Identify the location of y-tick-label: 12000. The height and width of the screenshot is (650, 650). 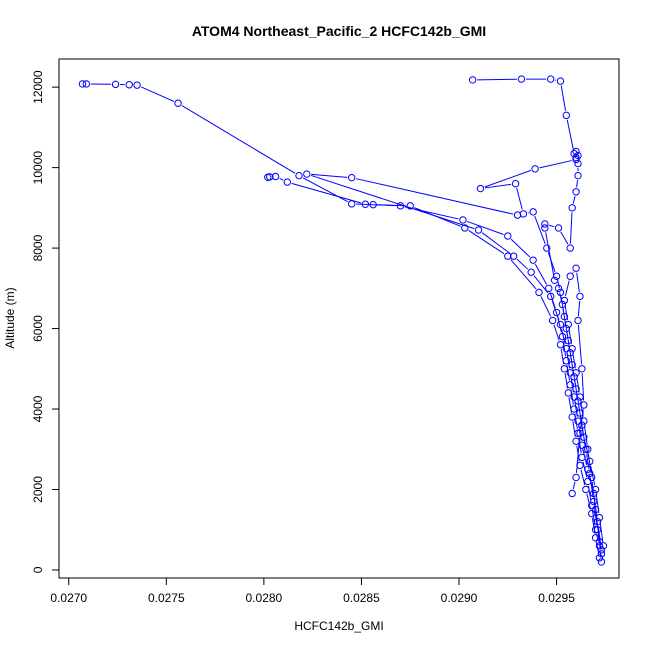
(38, 87).